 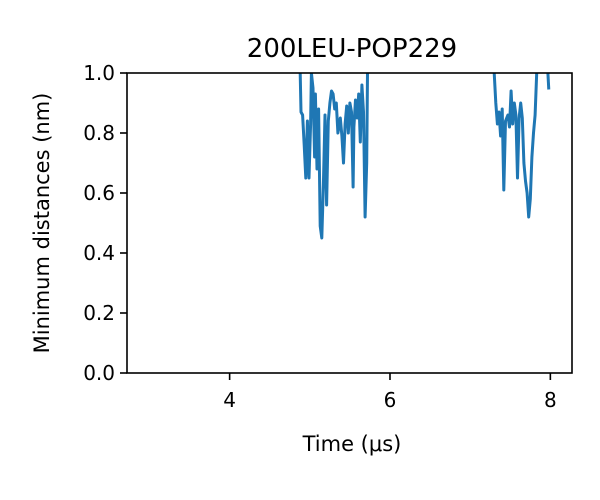 I want to click on y-tick-label: 0.4, so click(x=99, y=253).